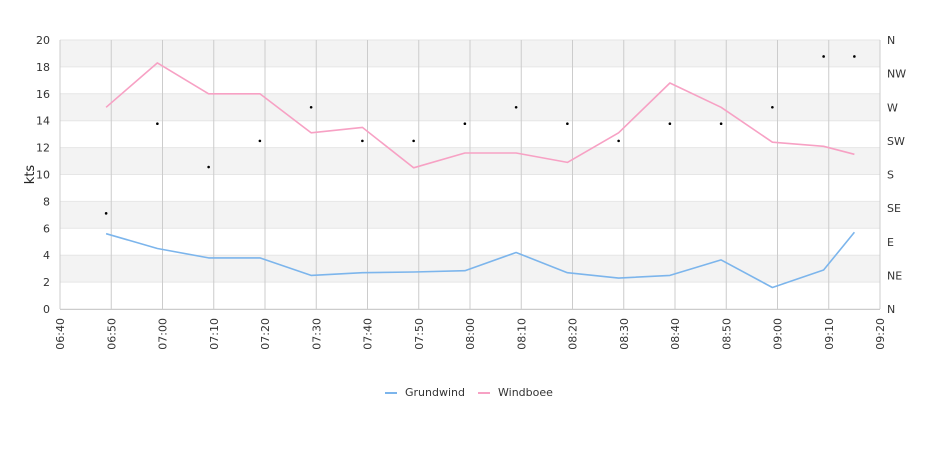  I want to click on x-tick-label: 09:20, so click(880, 334).